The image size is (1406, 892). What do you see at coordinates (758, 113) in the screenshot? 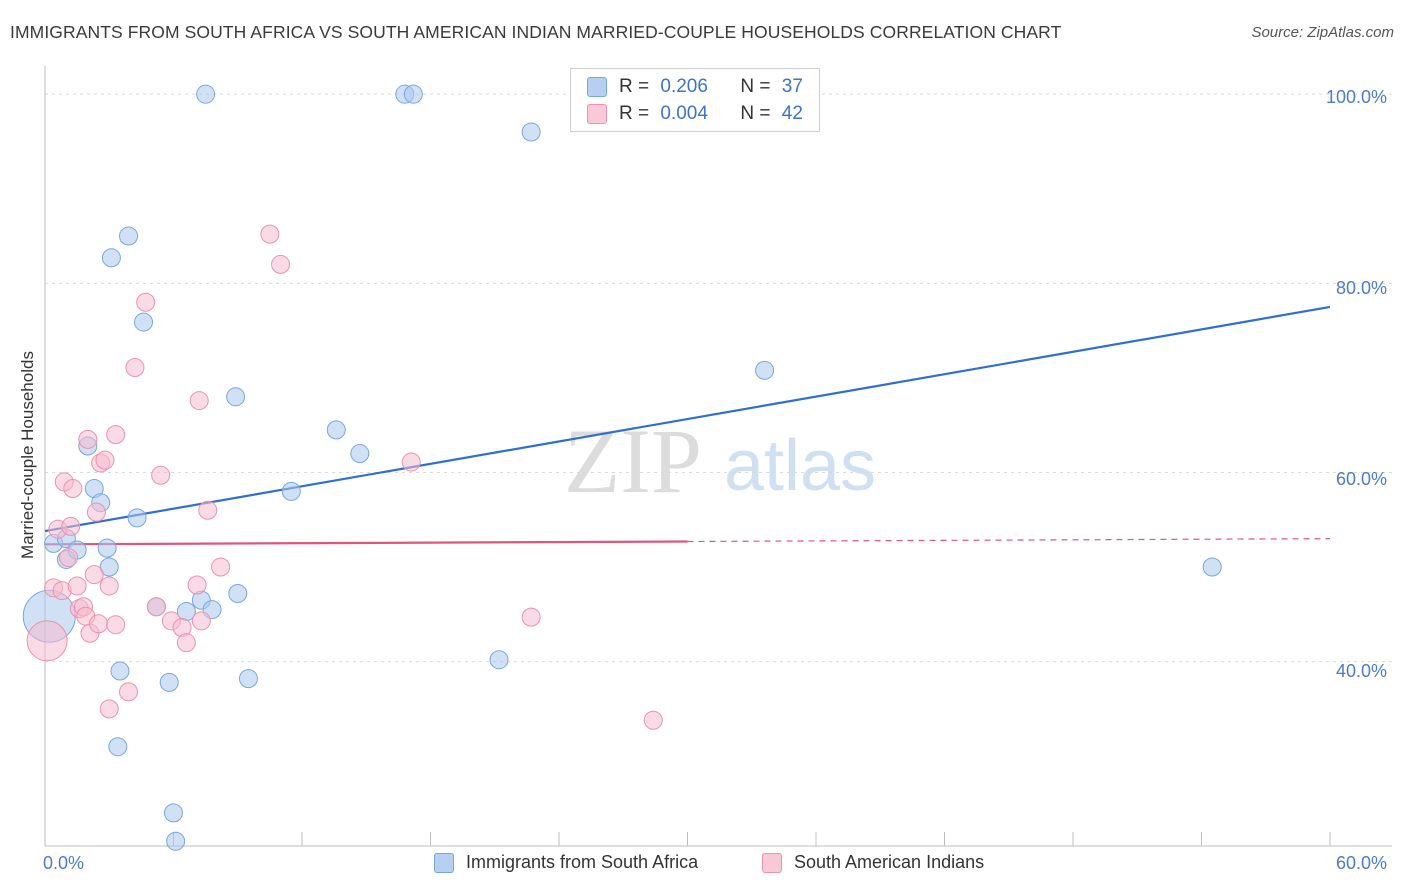
I see `legend-n-label-2: N =` at bounding box center [758, 113].